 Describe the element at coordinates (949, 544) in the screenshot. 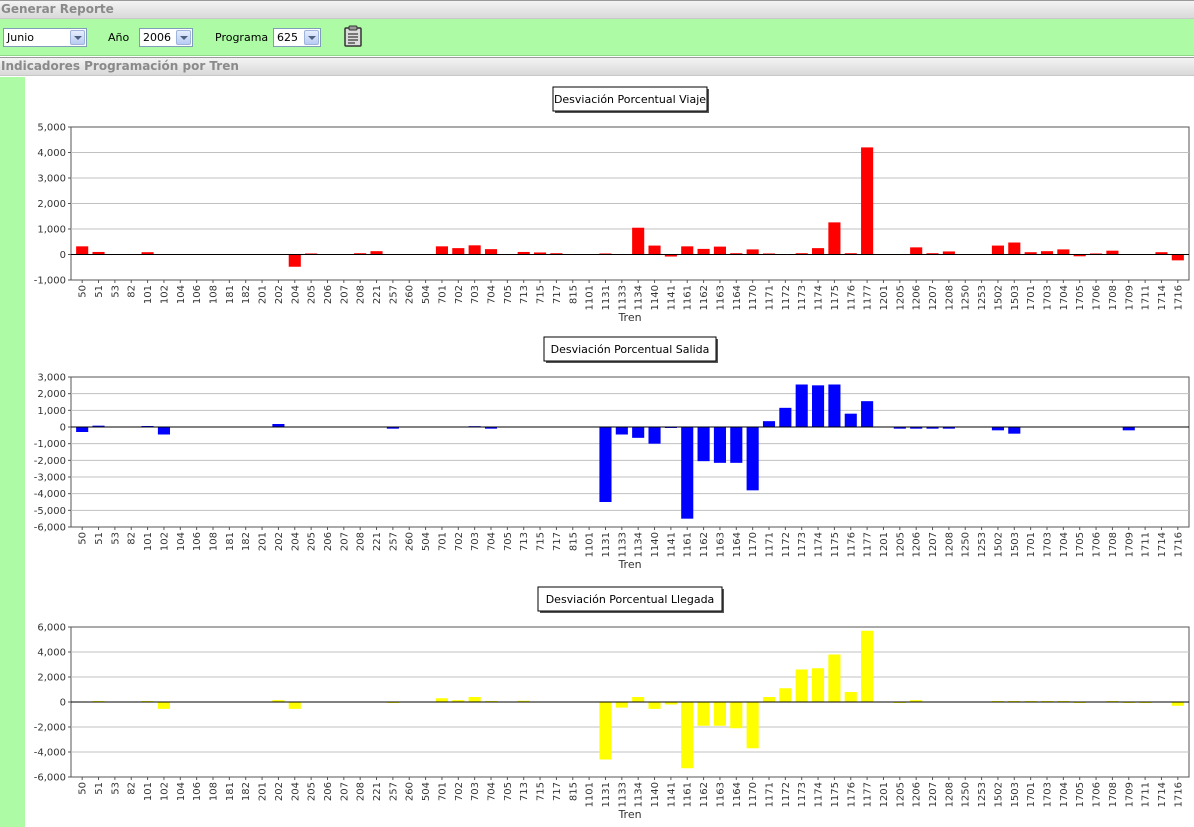

I see `x-tick-label: 1208` at that location.